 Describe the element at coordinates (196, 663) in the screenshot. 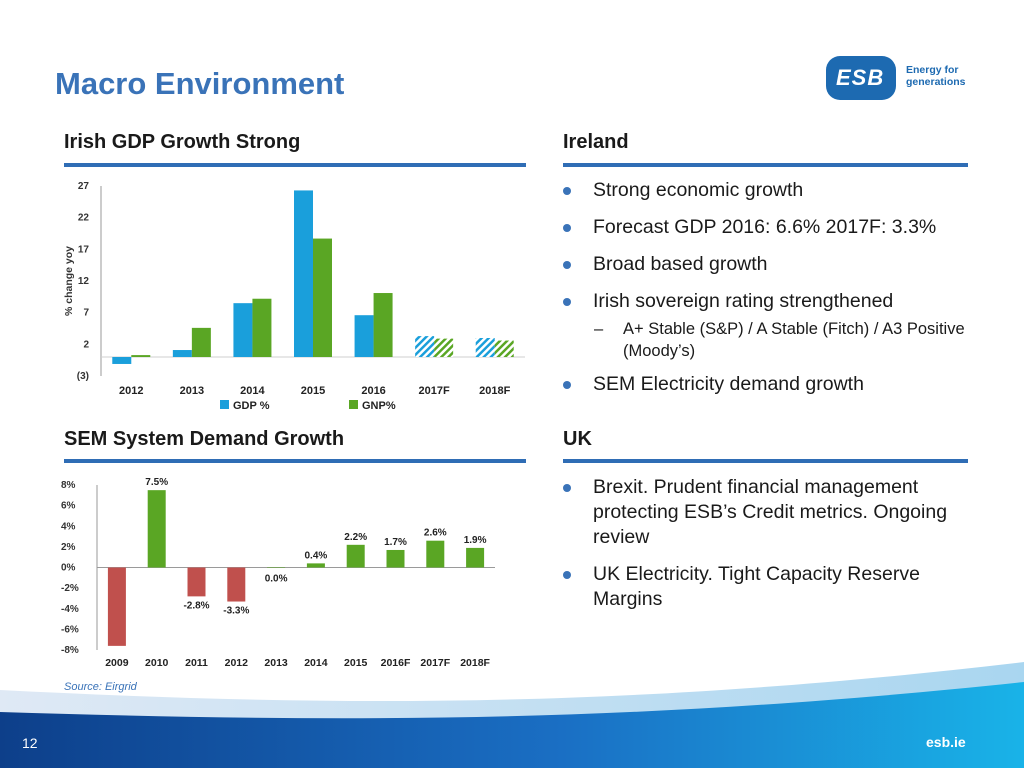

I see `x-tick-label: 2011` at that location.